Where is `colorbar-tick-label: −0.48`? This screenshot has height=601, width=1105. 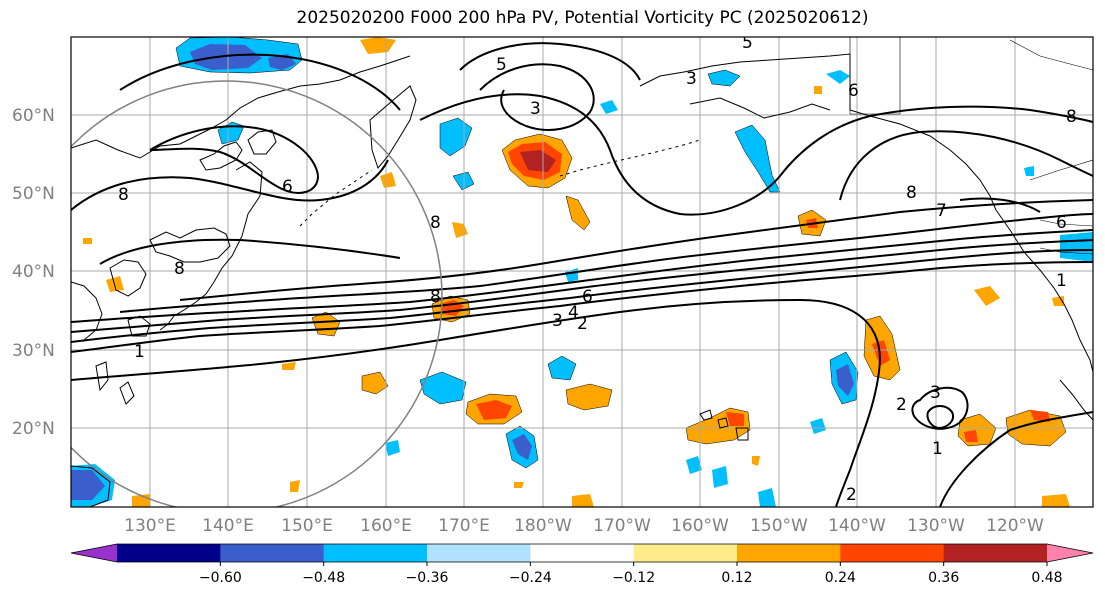 colorbar-tick-label: −0.48 is located at coordinates (323, 578).